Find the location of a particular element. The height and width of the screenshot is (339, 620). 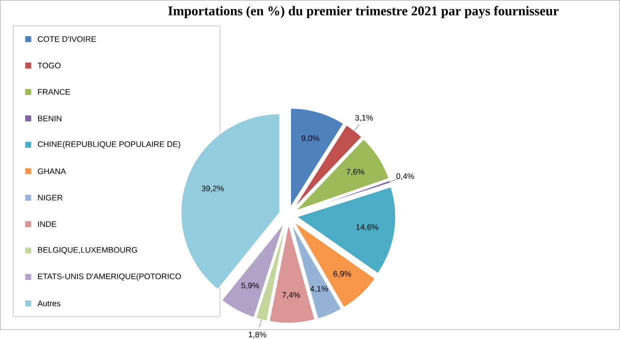

data-label: 4,1% is located at coordinates (319, 289).